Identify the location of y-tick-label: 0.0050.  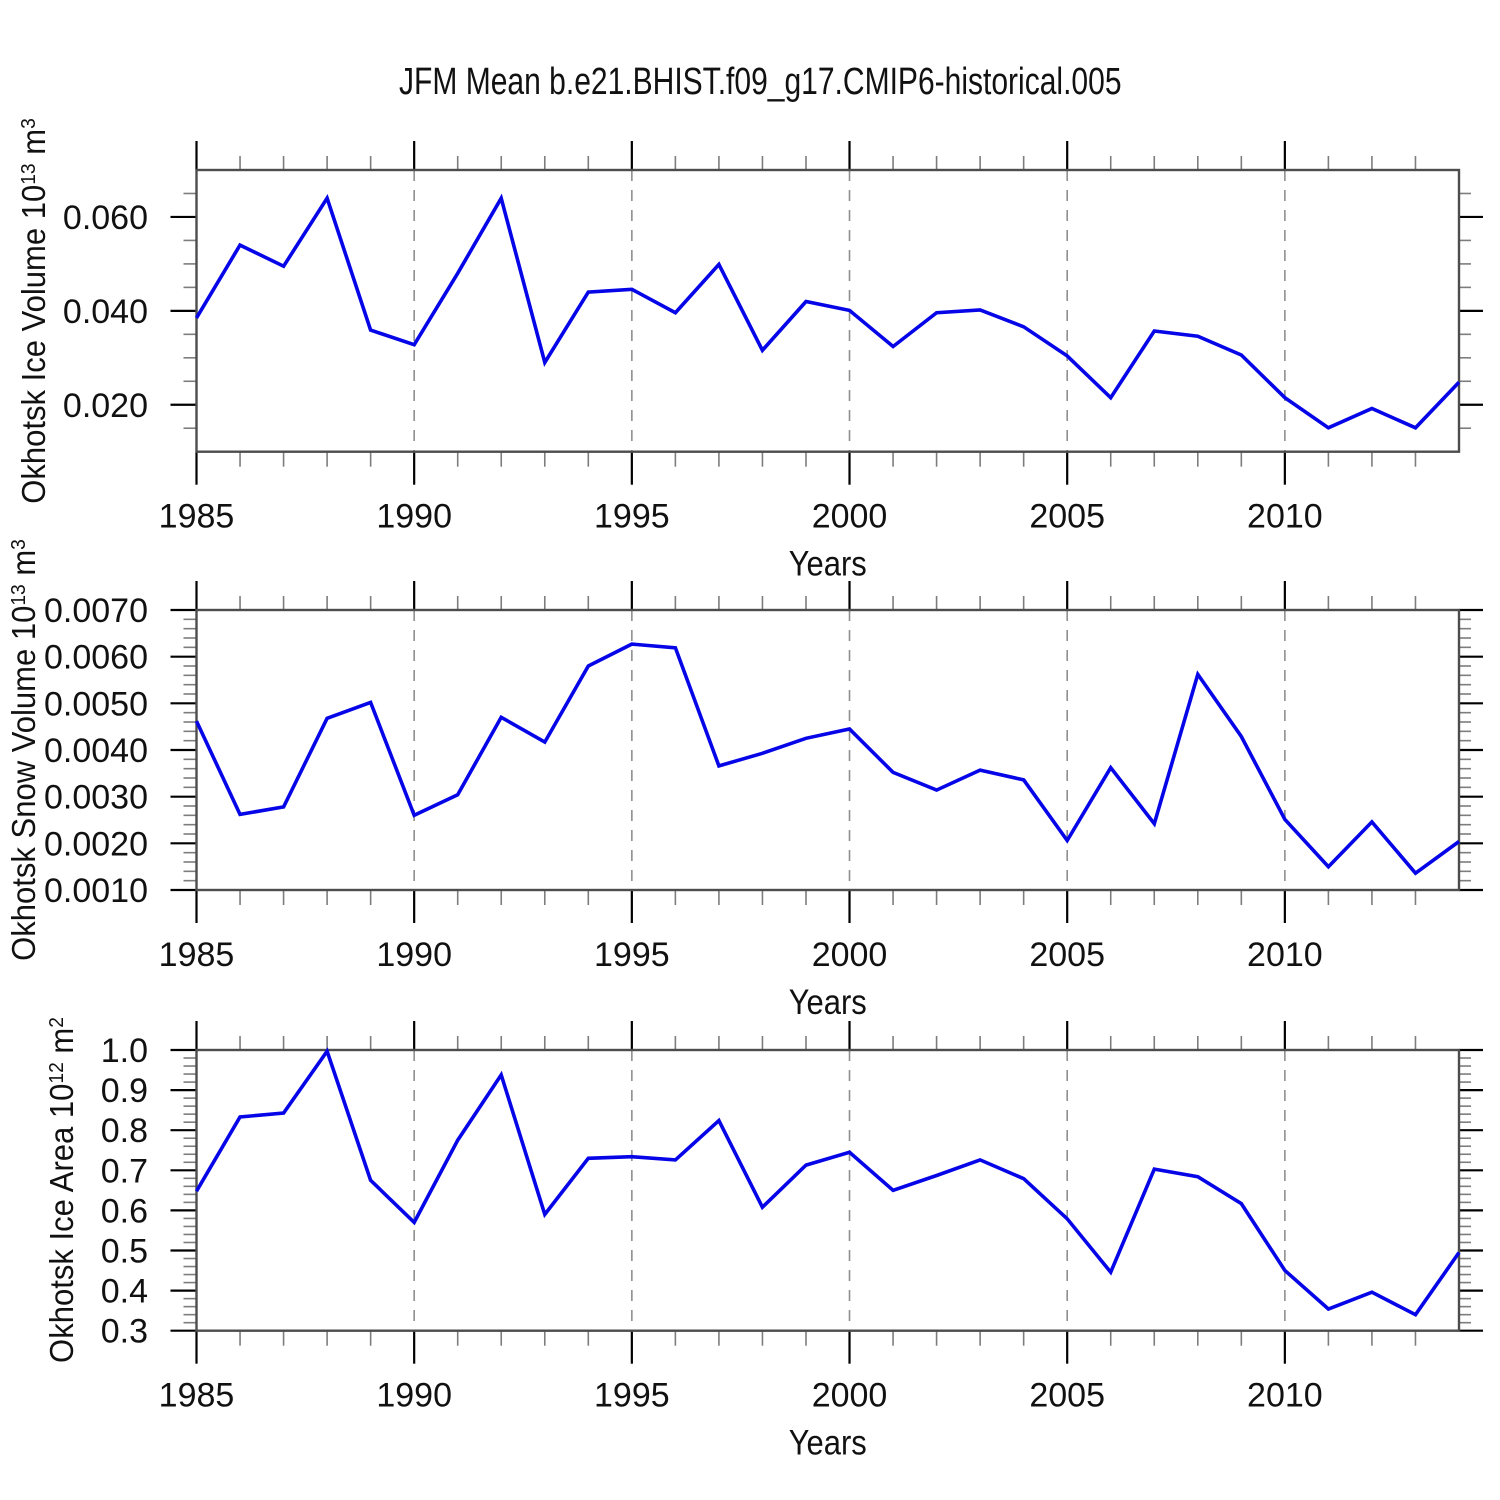
(96, 704).